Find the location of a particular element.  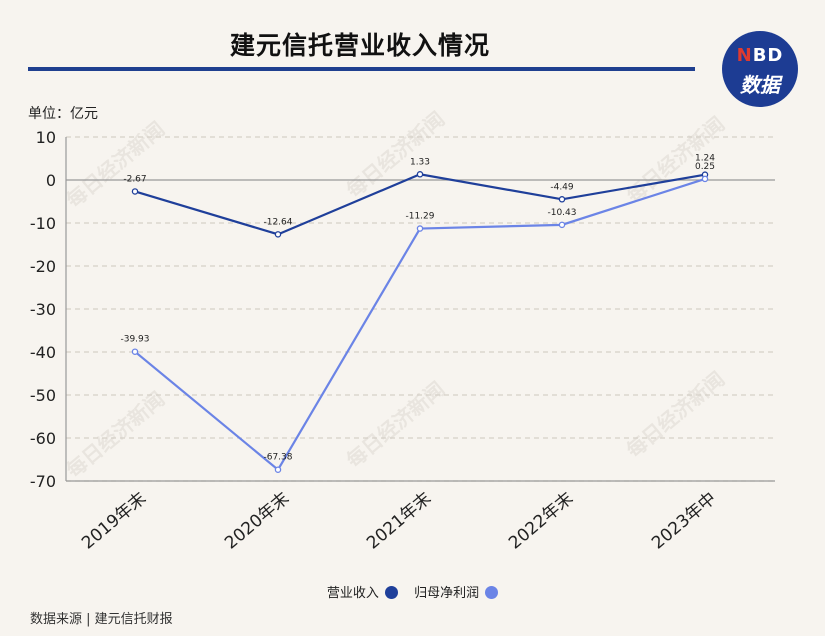

legend-swatch-net-profit is located at coordinates (492, 592).